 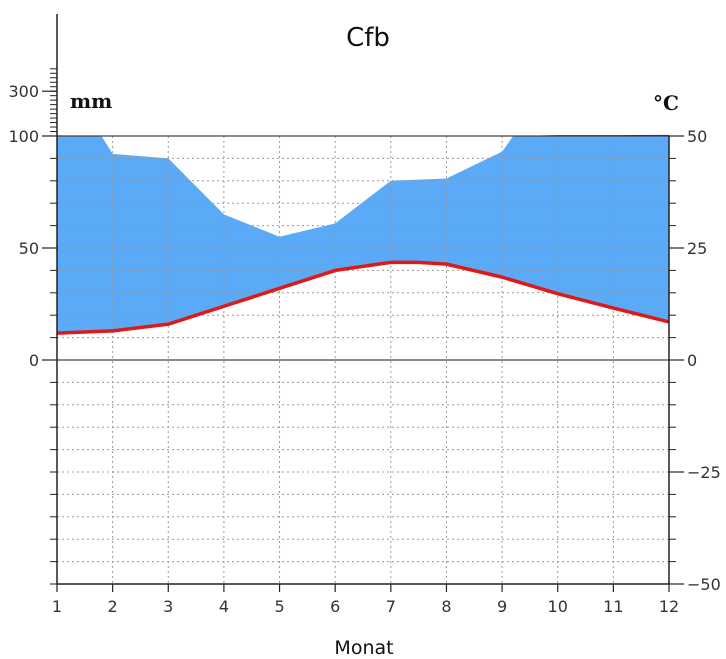 I want to click on right-tick-label: 50, so click(x=697, y=136).